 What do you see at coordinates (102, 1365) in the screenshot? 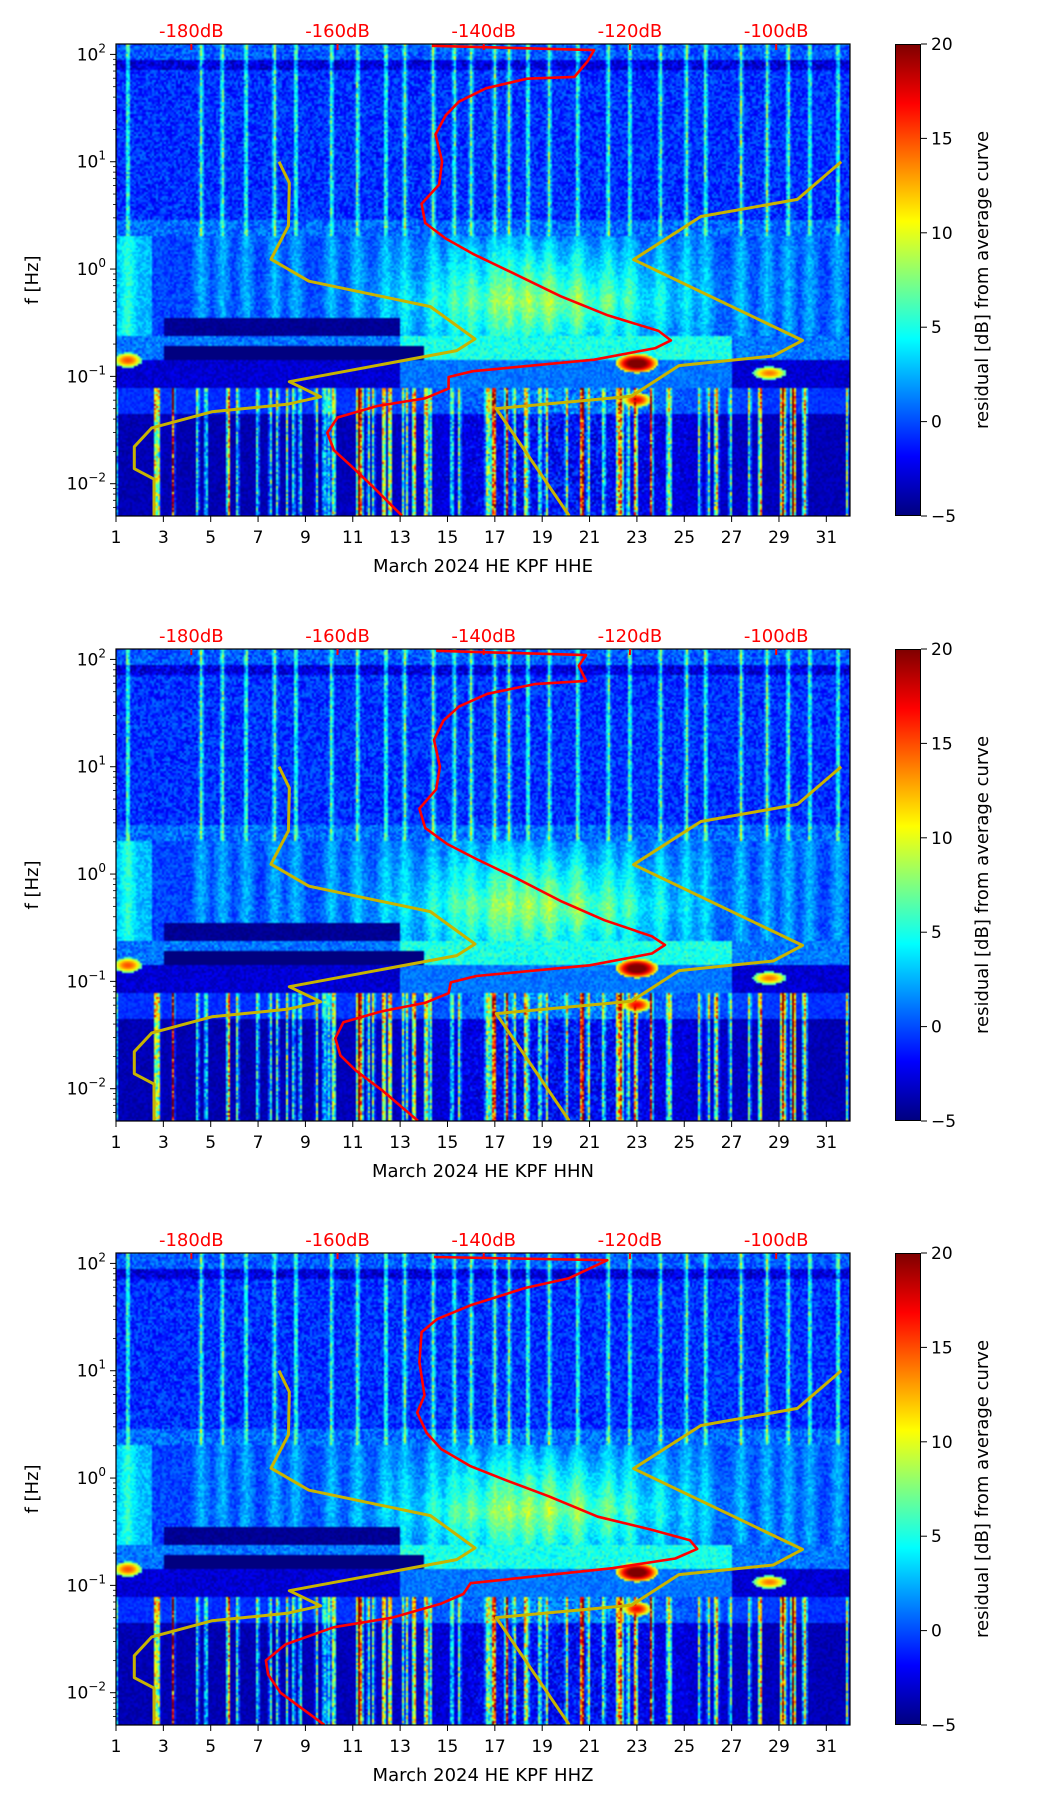
I see `y-tick-exponent: 1` at bounding box center [102, 1365].